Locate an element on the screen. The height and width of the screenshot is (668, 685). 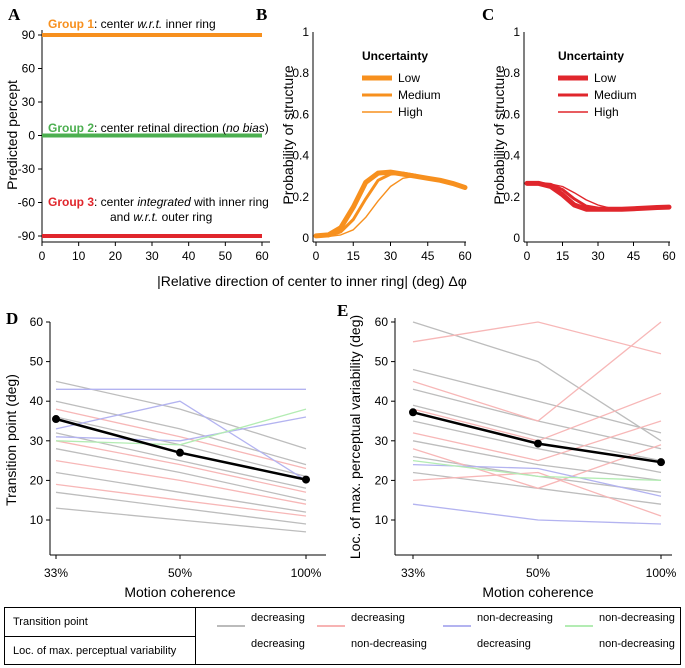
group3-text1: : center is located at coordinates (115, 202).